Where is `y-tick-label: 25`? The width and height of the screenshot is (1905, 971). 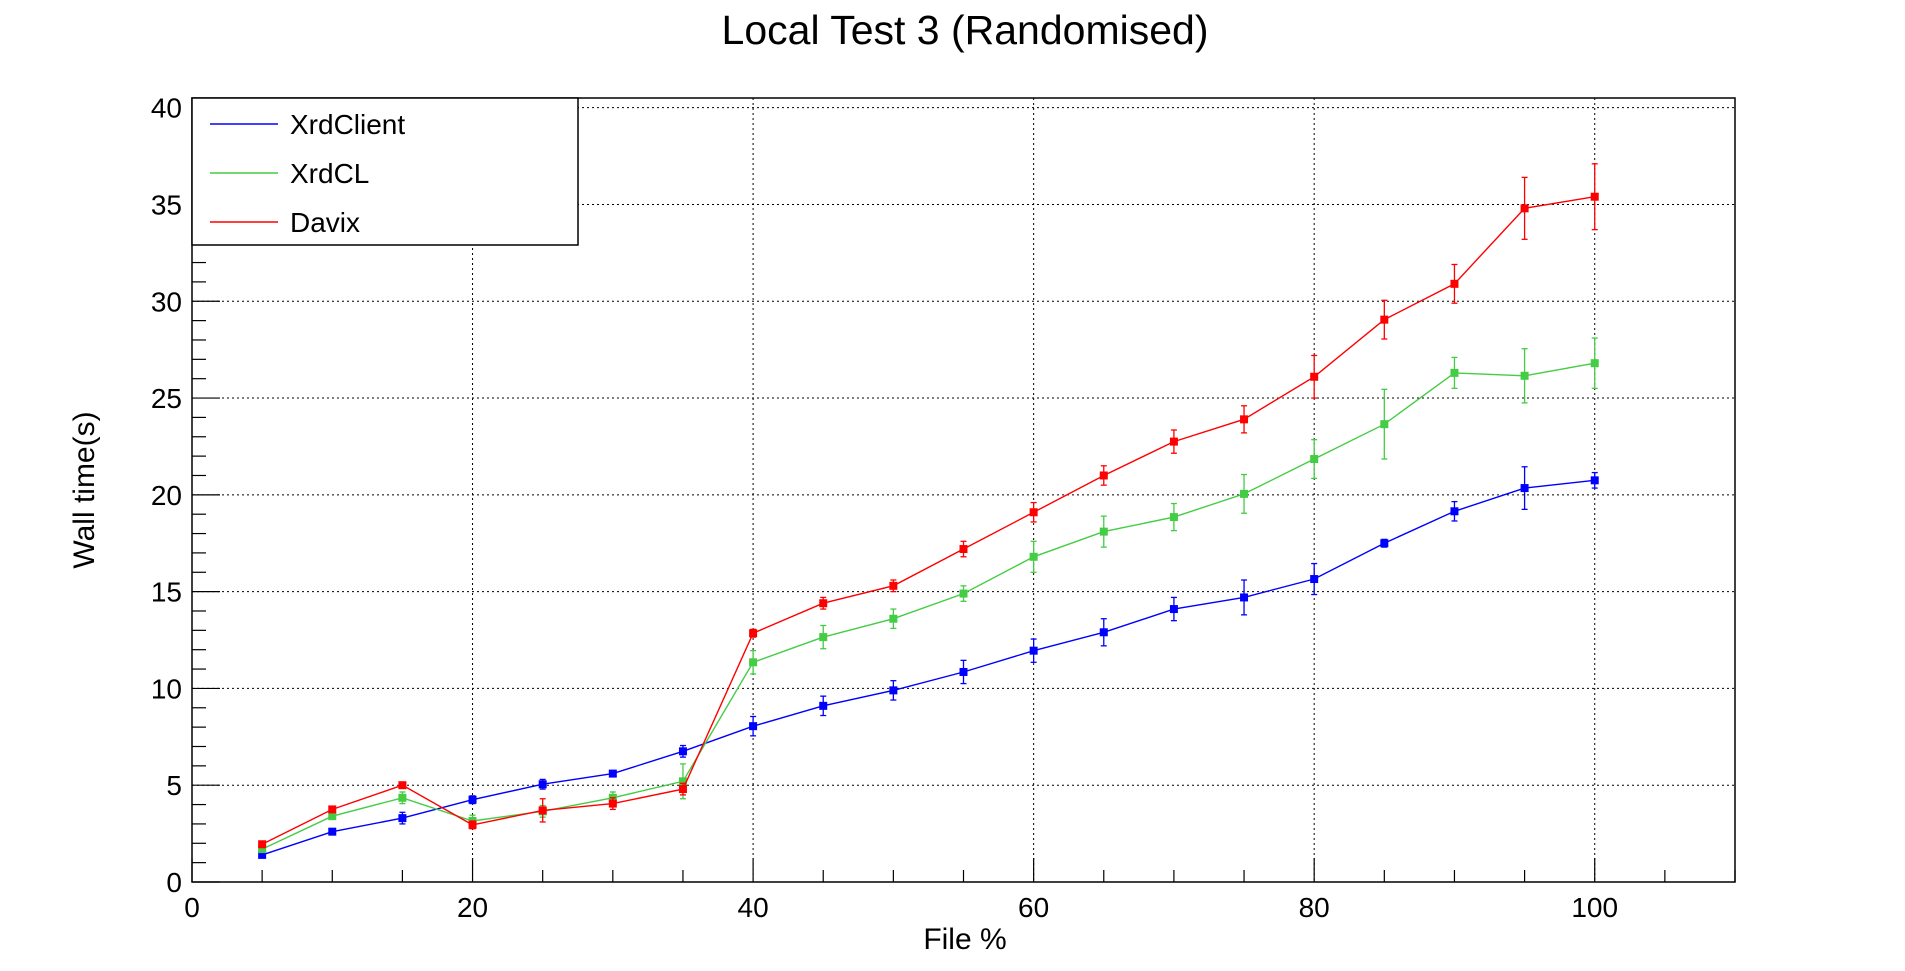
y-tick-label: 25 is located at coordinates (166, 398).